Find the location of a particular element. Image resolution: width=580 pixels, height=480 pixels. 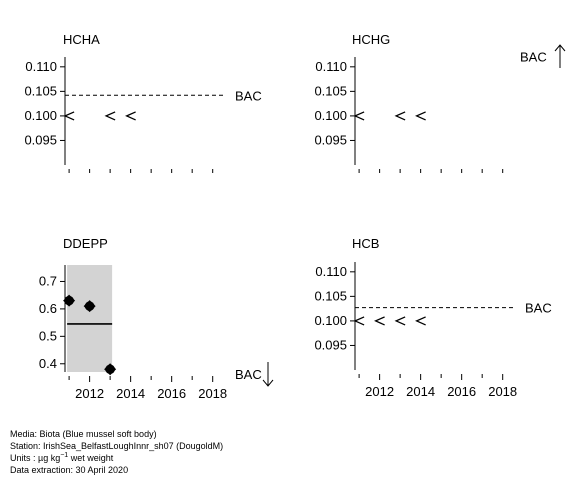

y-tick-label: 0.4 is located at coordinates (48, 363).